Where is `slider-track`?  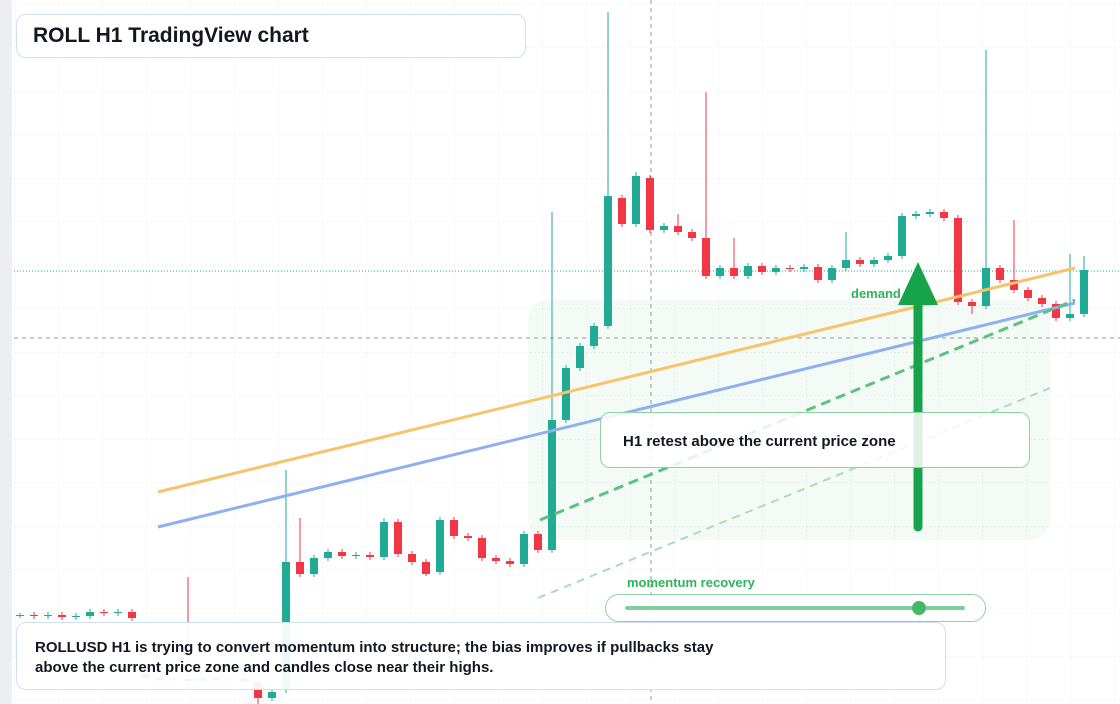
slider-track is located at coordinates (795, 608).